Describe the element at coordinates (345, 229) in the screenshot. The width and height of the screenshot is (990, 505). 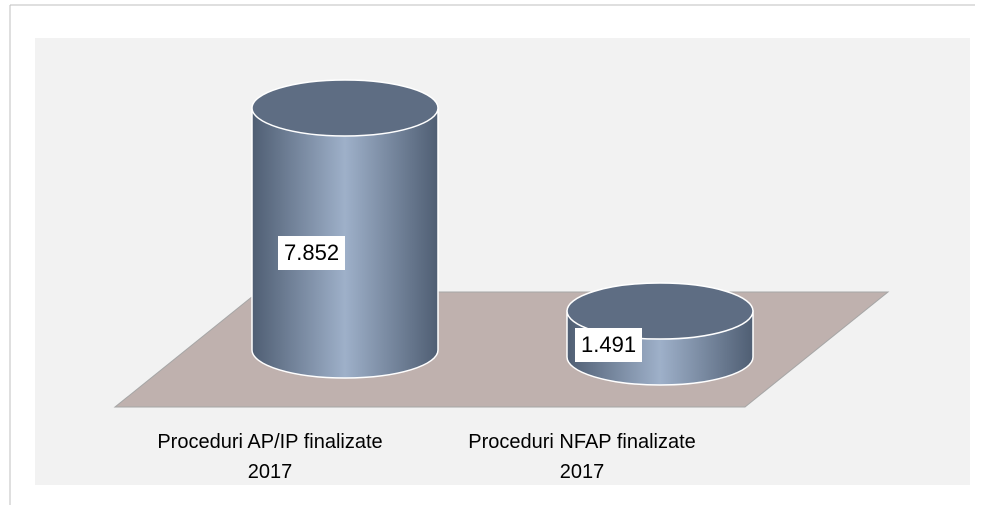
I see `cylinder` at that location.